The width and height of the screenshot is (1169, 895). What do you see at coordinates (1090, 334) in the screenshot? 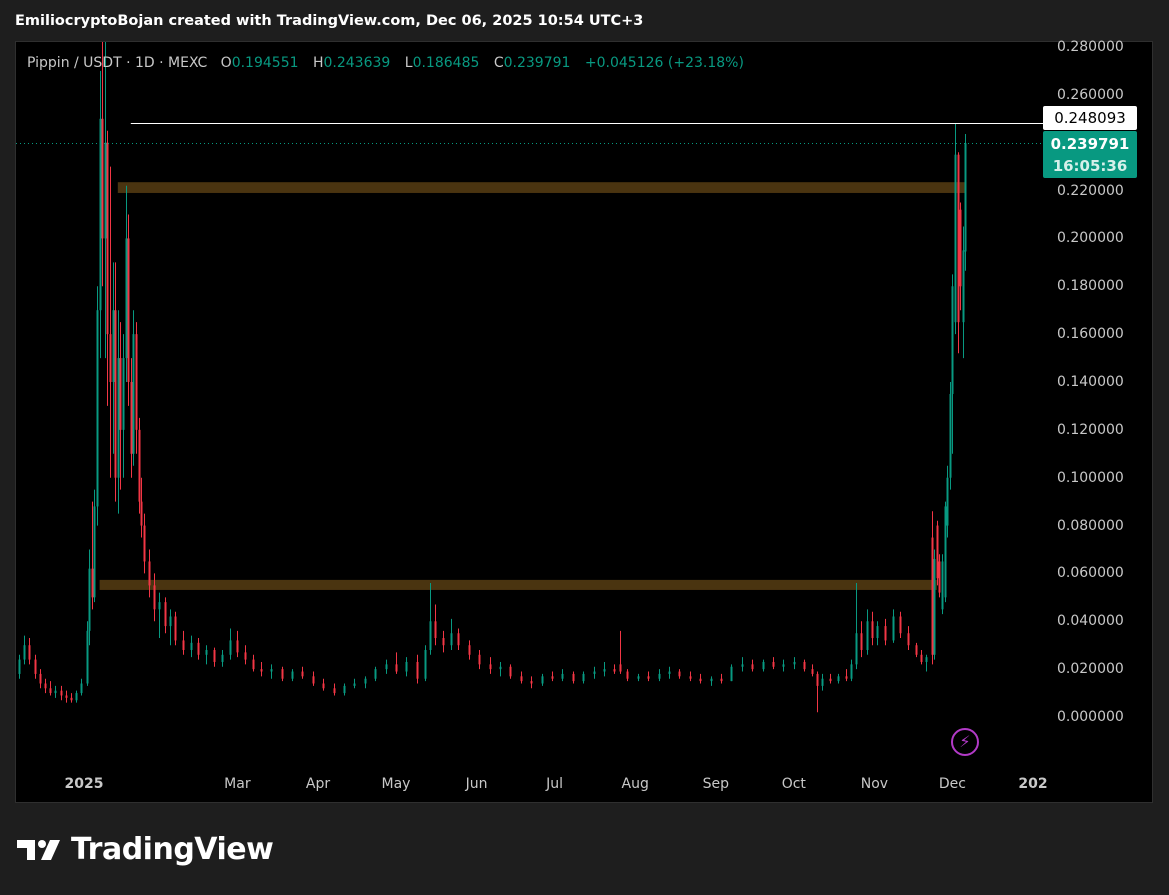
I see `price-tick-label: 0.160000` at bounding box center [1090, 334].